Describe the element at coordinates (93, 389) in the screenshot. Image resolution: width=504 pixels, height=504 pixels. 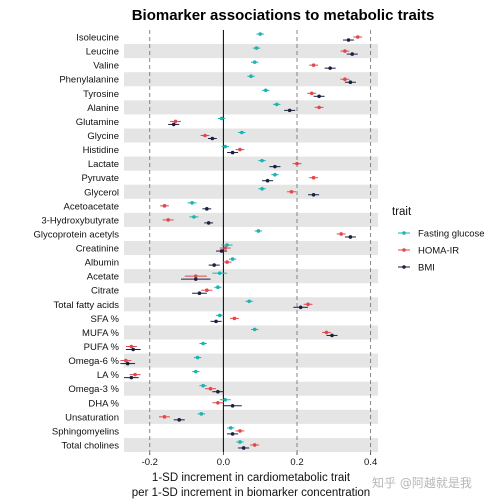
I see `category-label: Omega-3 %` at that location.